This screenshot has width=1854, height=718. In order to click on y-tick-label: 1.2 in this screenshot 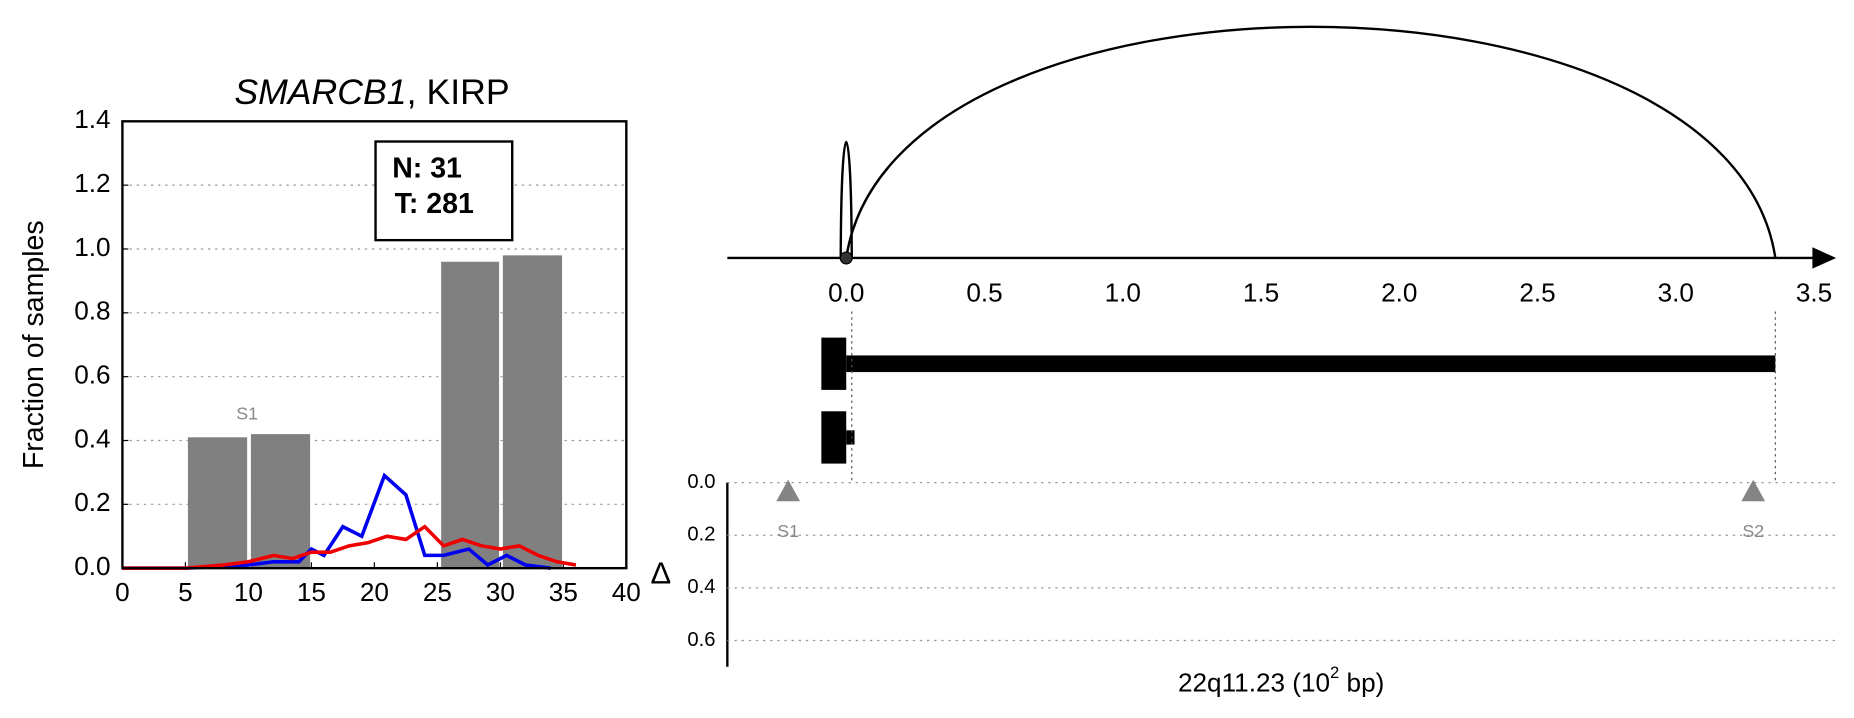, I will do `click(92, 183)`.